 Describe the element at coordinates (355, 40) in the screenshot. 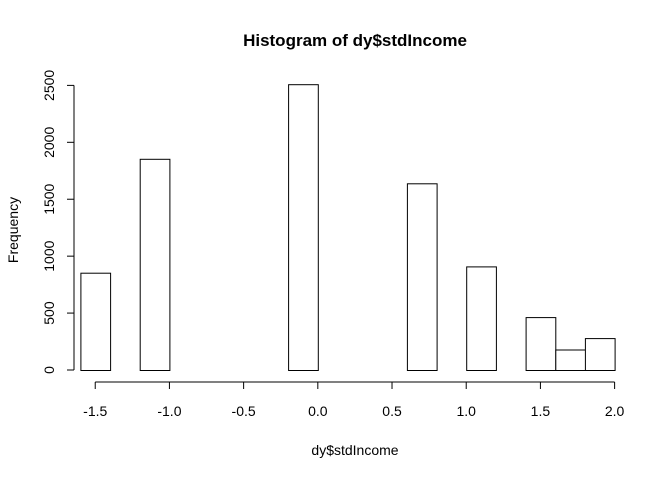

I see `chart-title: Histogram of dy$stdIncome` at that location.